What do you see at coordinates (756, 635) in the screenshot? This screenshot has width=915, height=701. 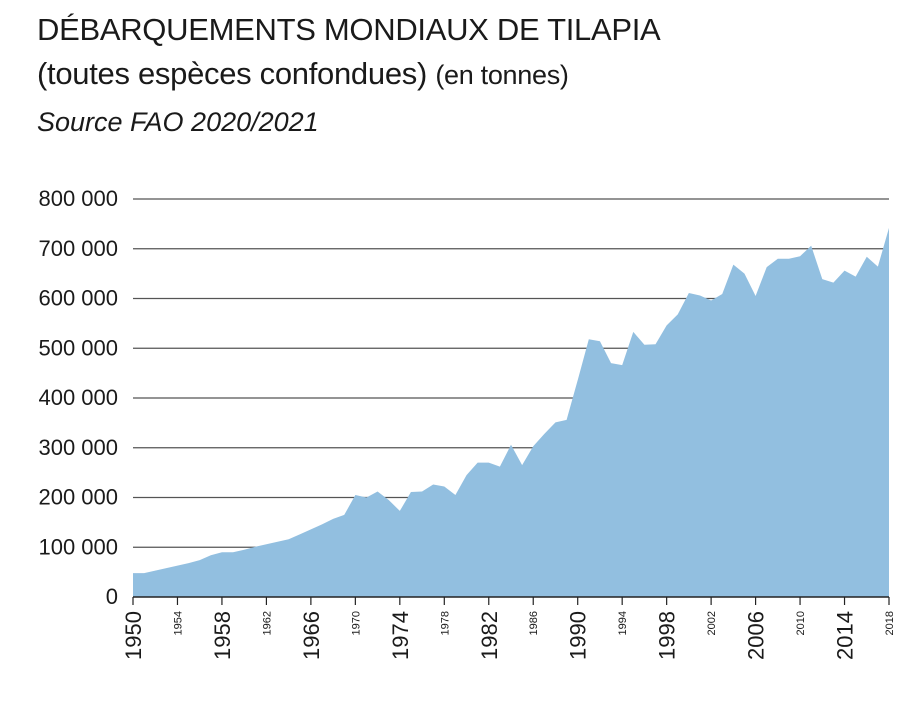 I see `x-tick-label: 2006` at bounding box center [756, 635].